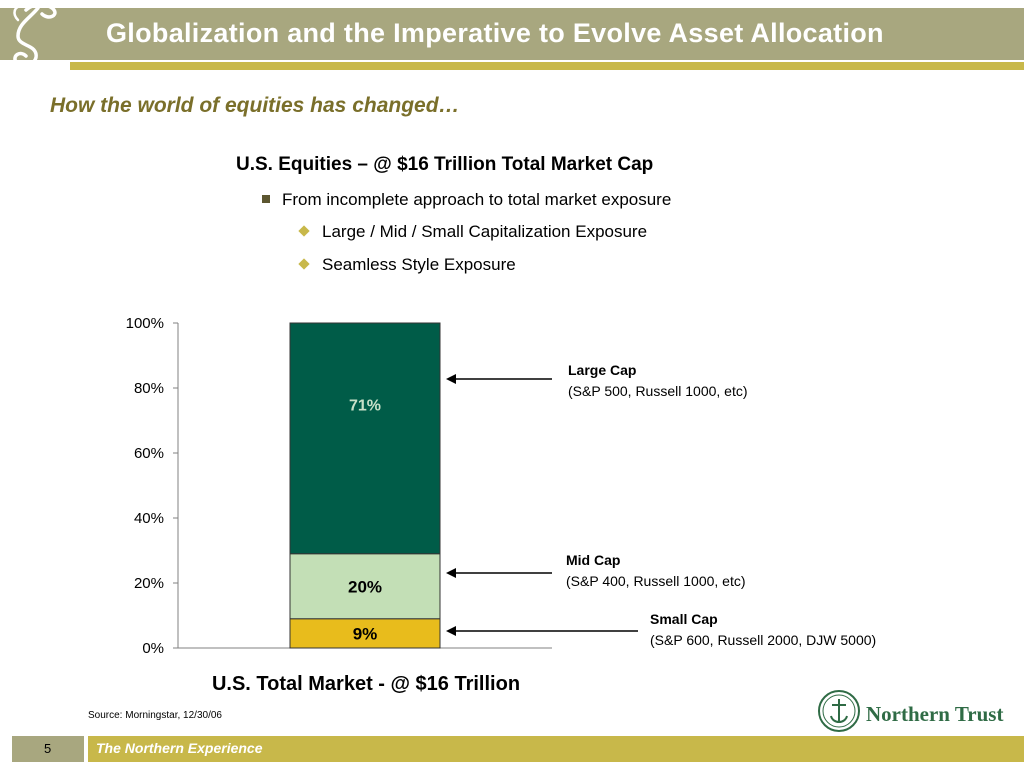 Image resolution: width=1024 pixels, height=768 pixels. I want to click on footer-page-box, so click(48, 749).